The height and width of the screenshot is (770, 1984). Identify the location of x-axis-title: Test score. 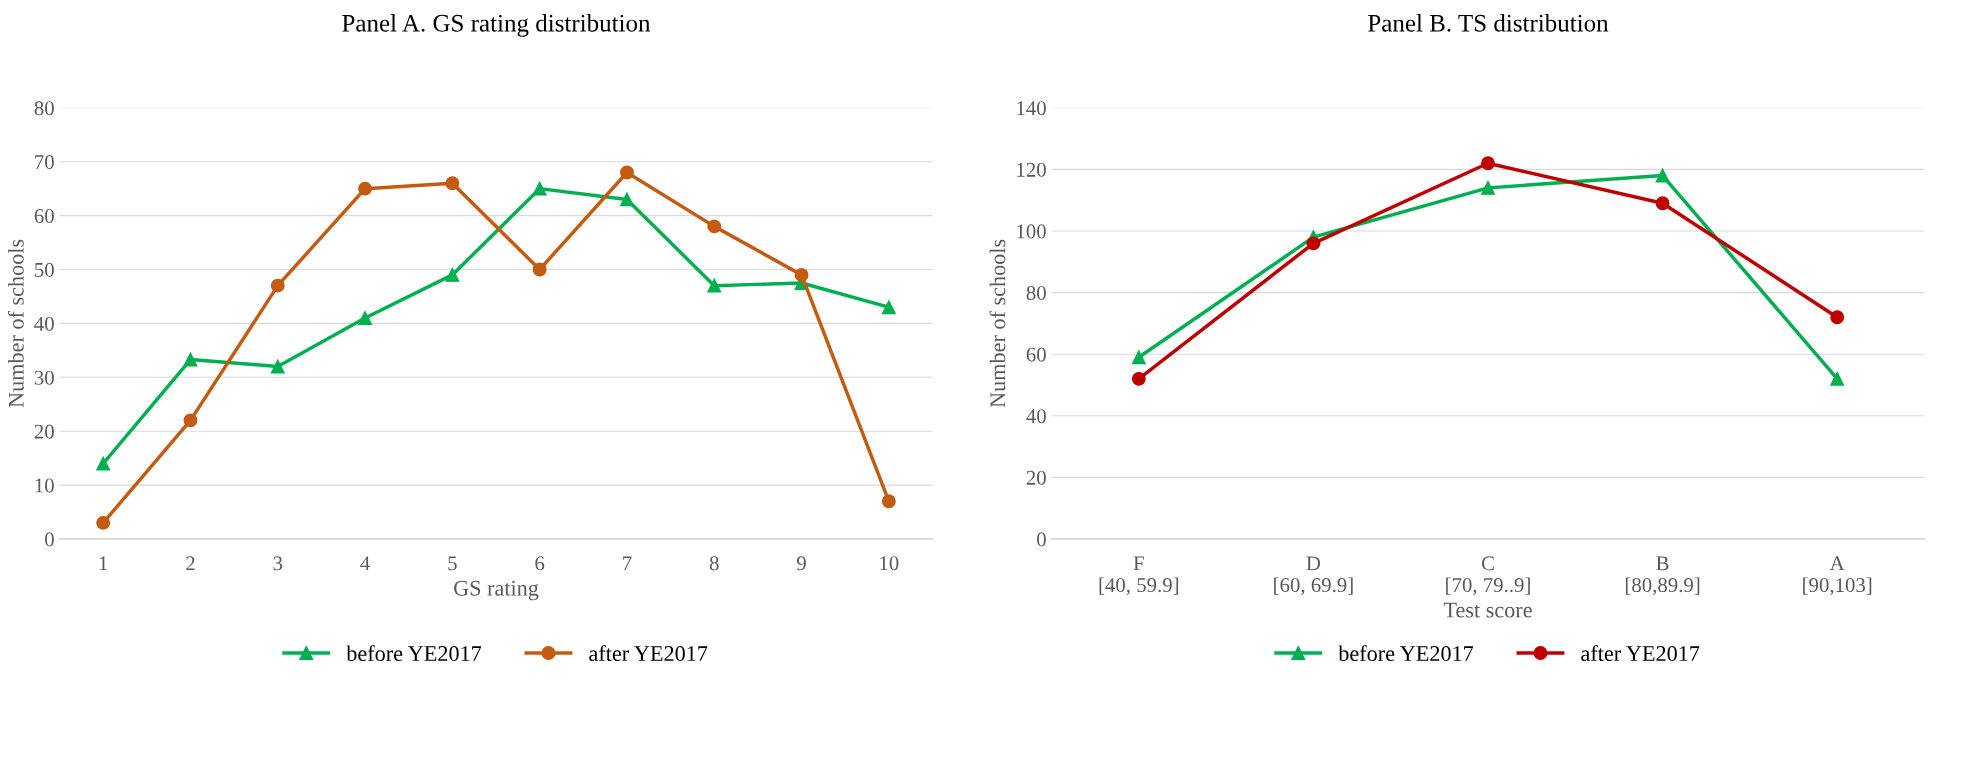
(1487, 610).